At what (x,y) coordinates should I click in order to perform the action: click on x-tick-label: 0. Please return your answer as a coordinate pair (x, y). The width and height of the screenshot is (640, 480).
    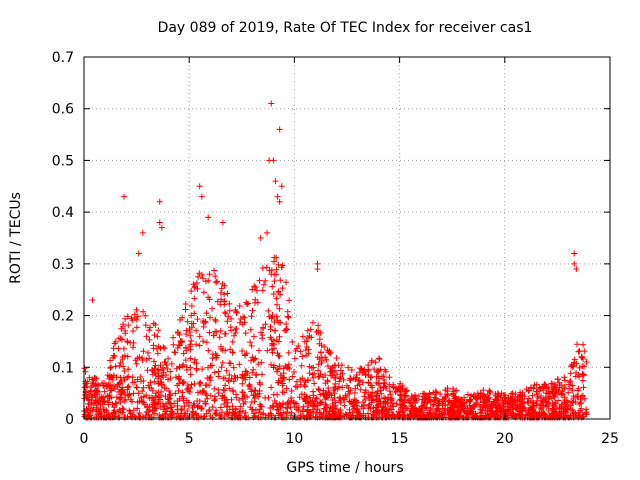
    Looking at the image, I should click on (84, 439).